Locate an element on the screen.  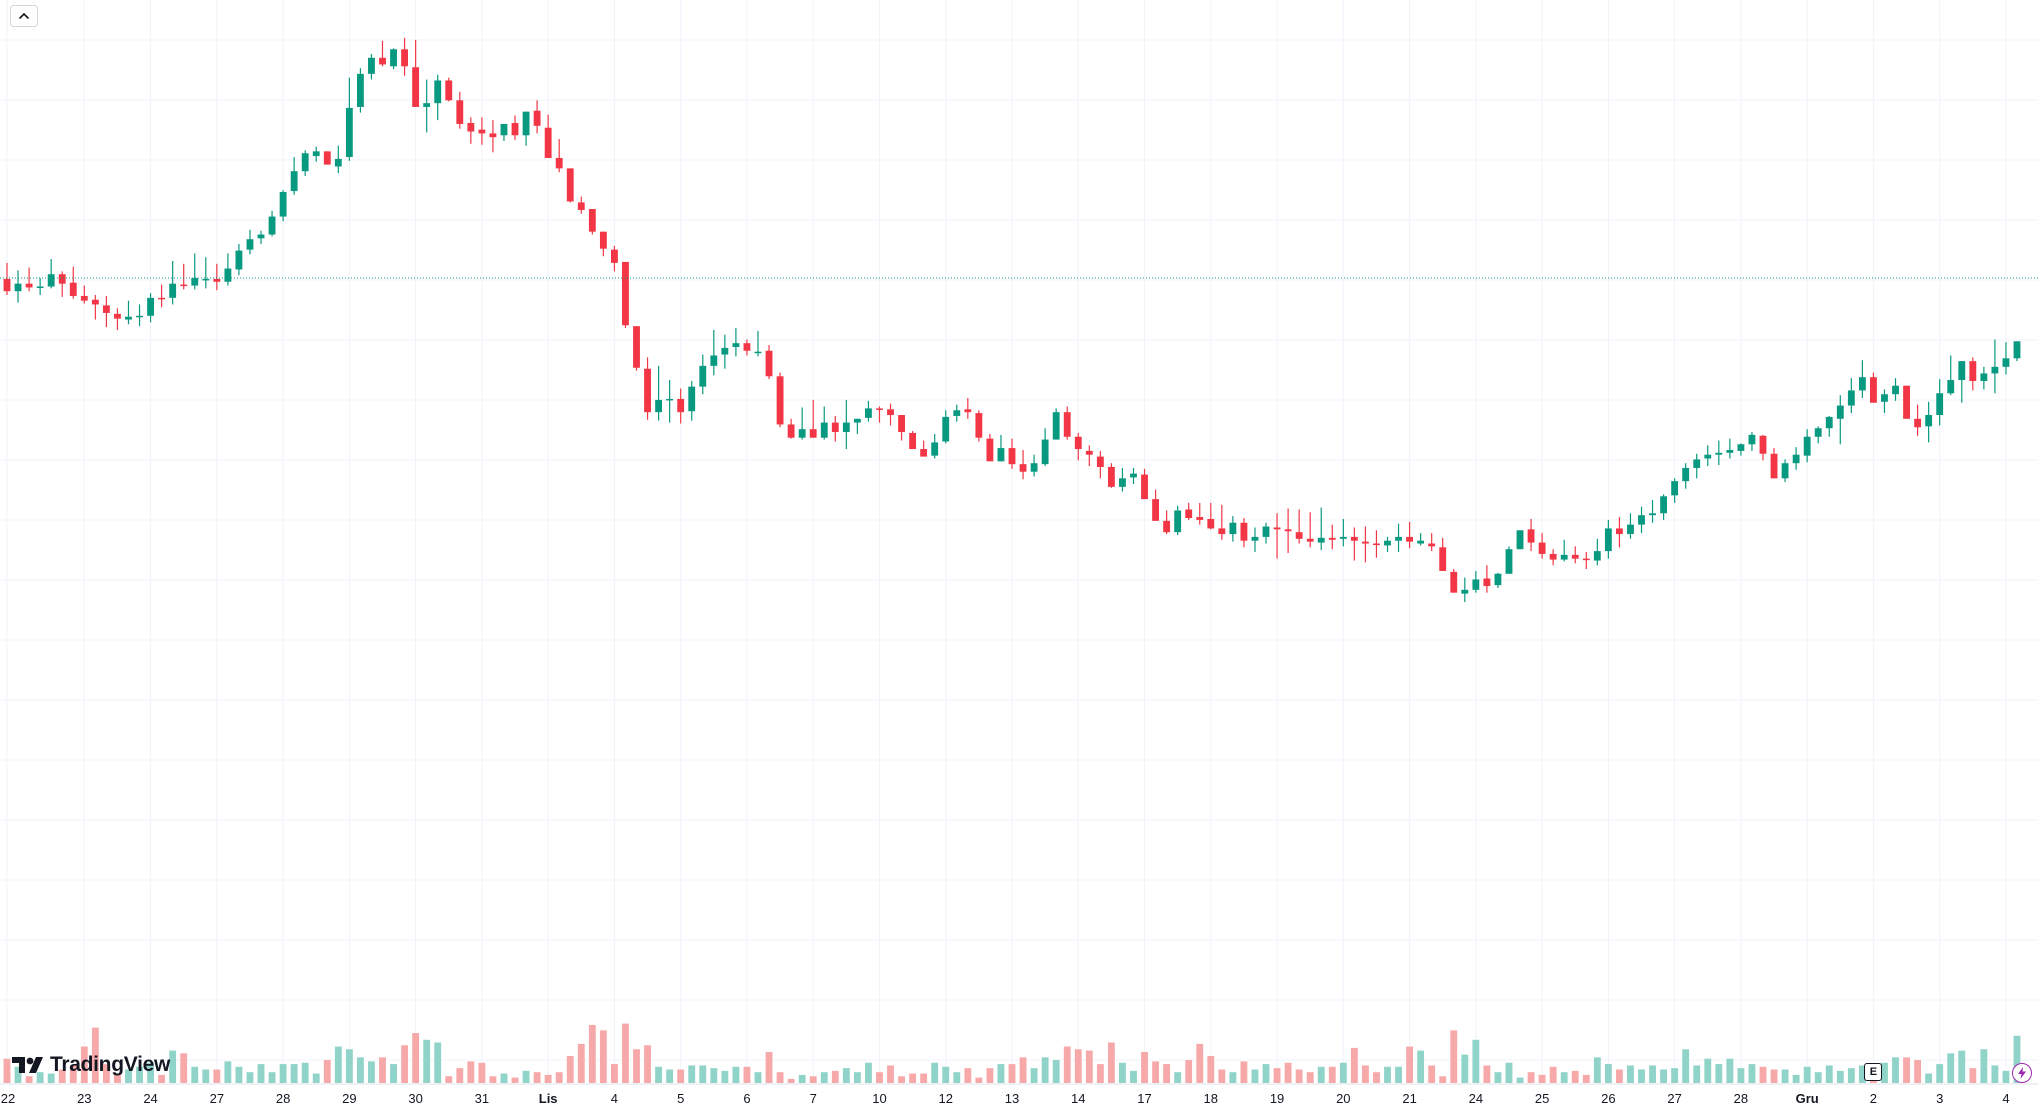
x-tick-label: 27 is located at coordinates (217, 1098).